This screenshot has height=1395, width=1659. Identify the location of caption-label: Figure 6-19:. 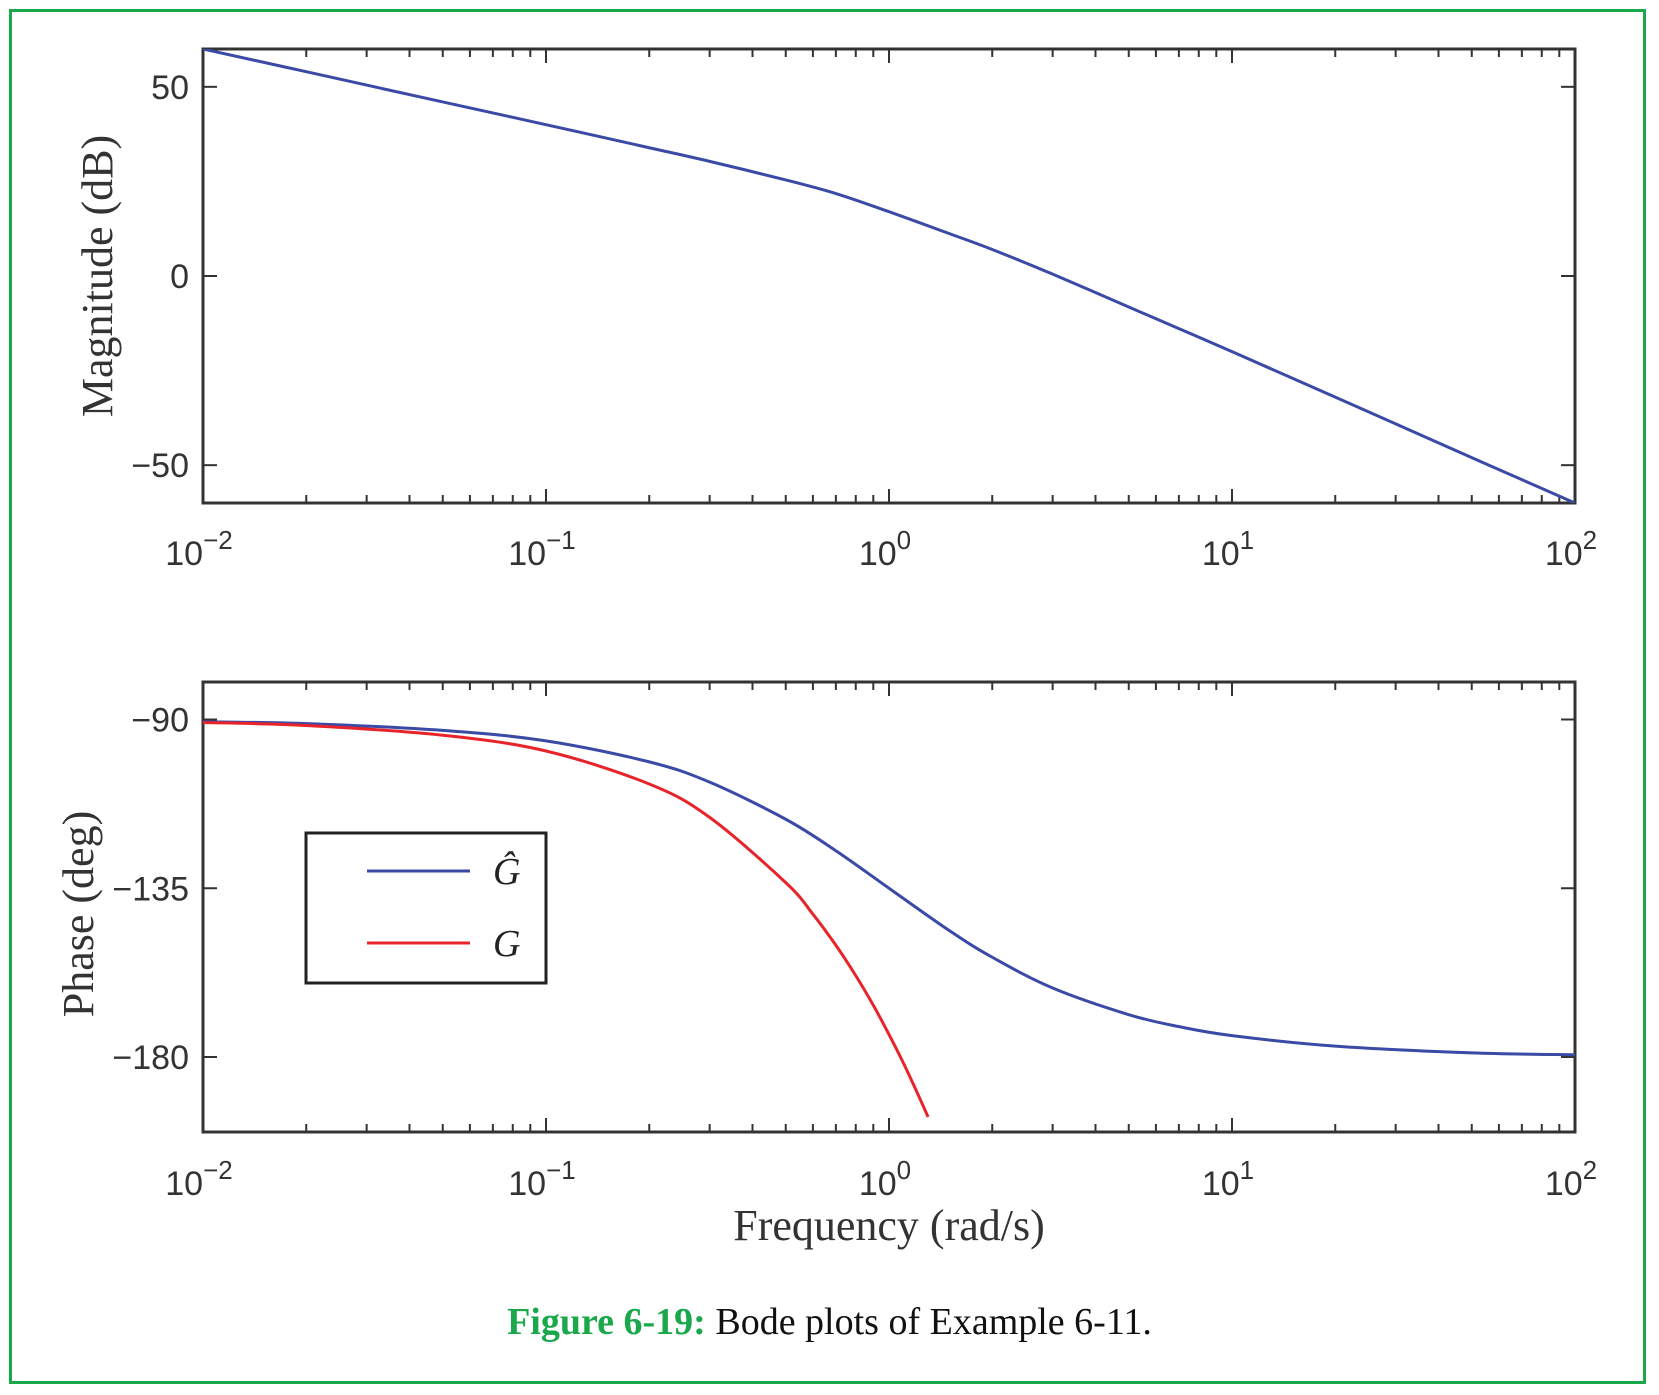
(606, 1322).